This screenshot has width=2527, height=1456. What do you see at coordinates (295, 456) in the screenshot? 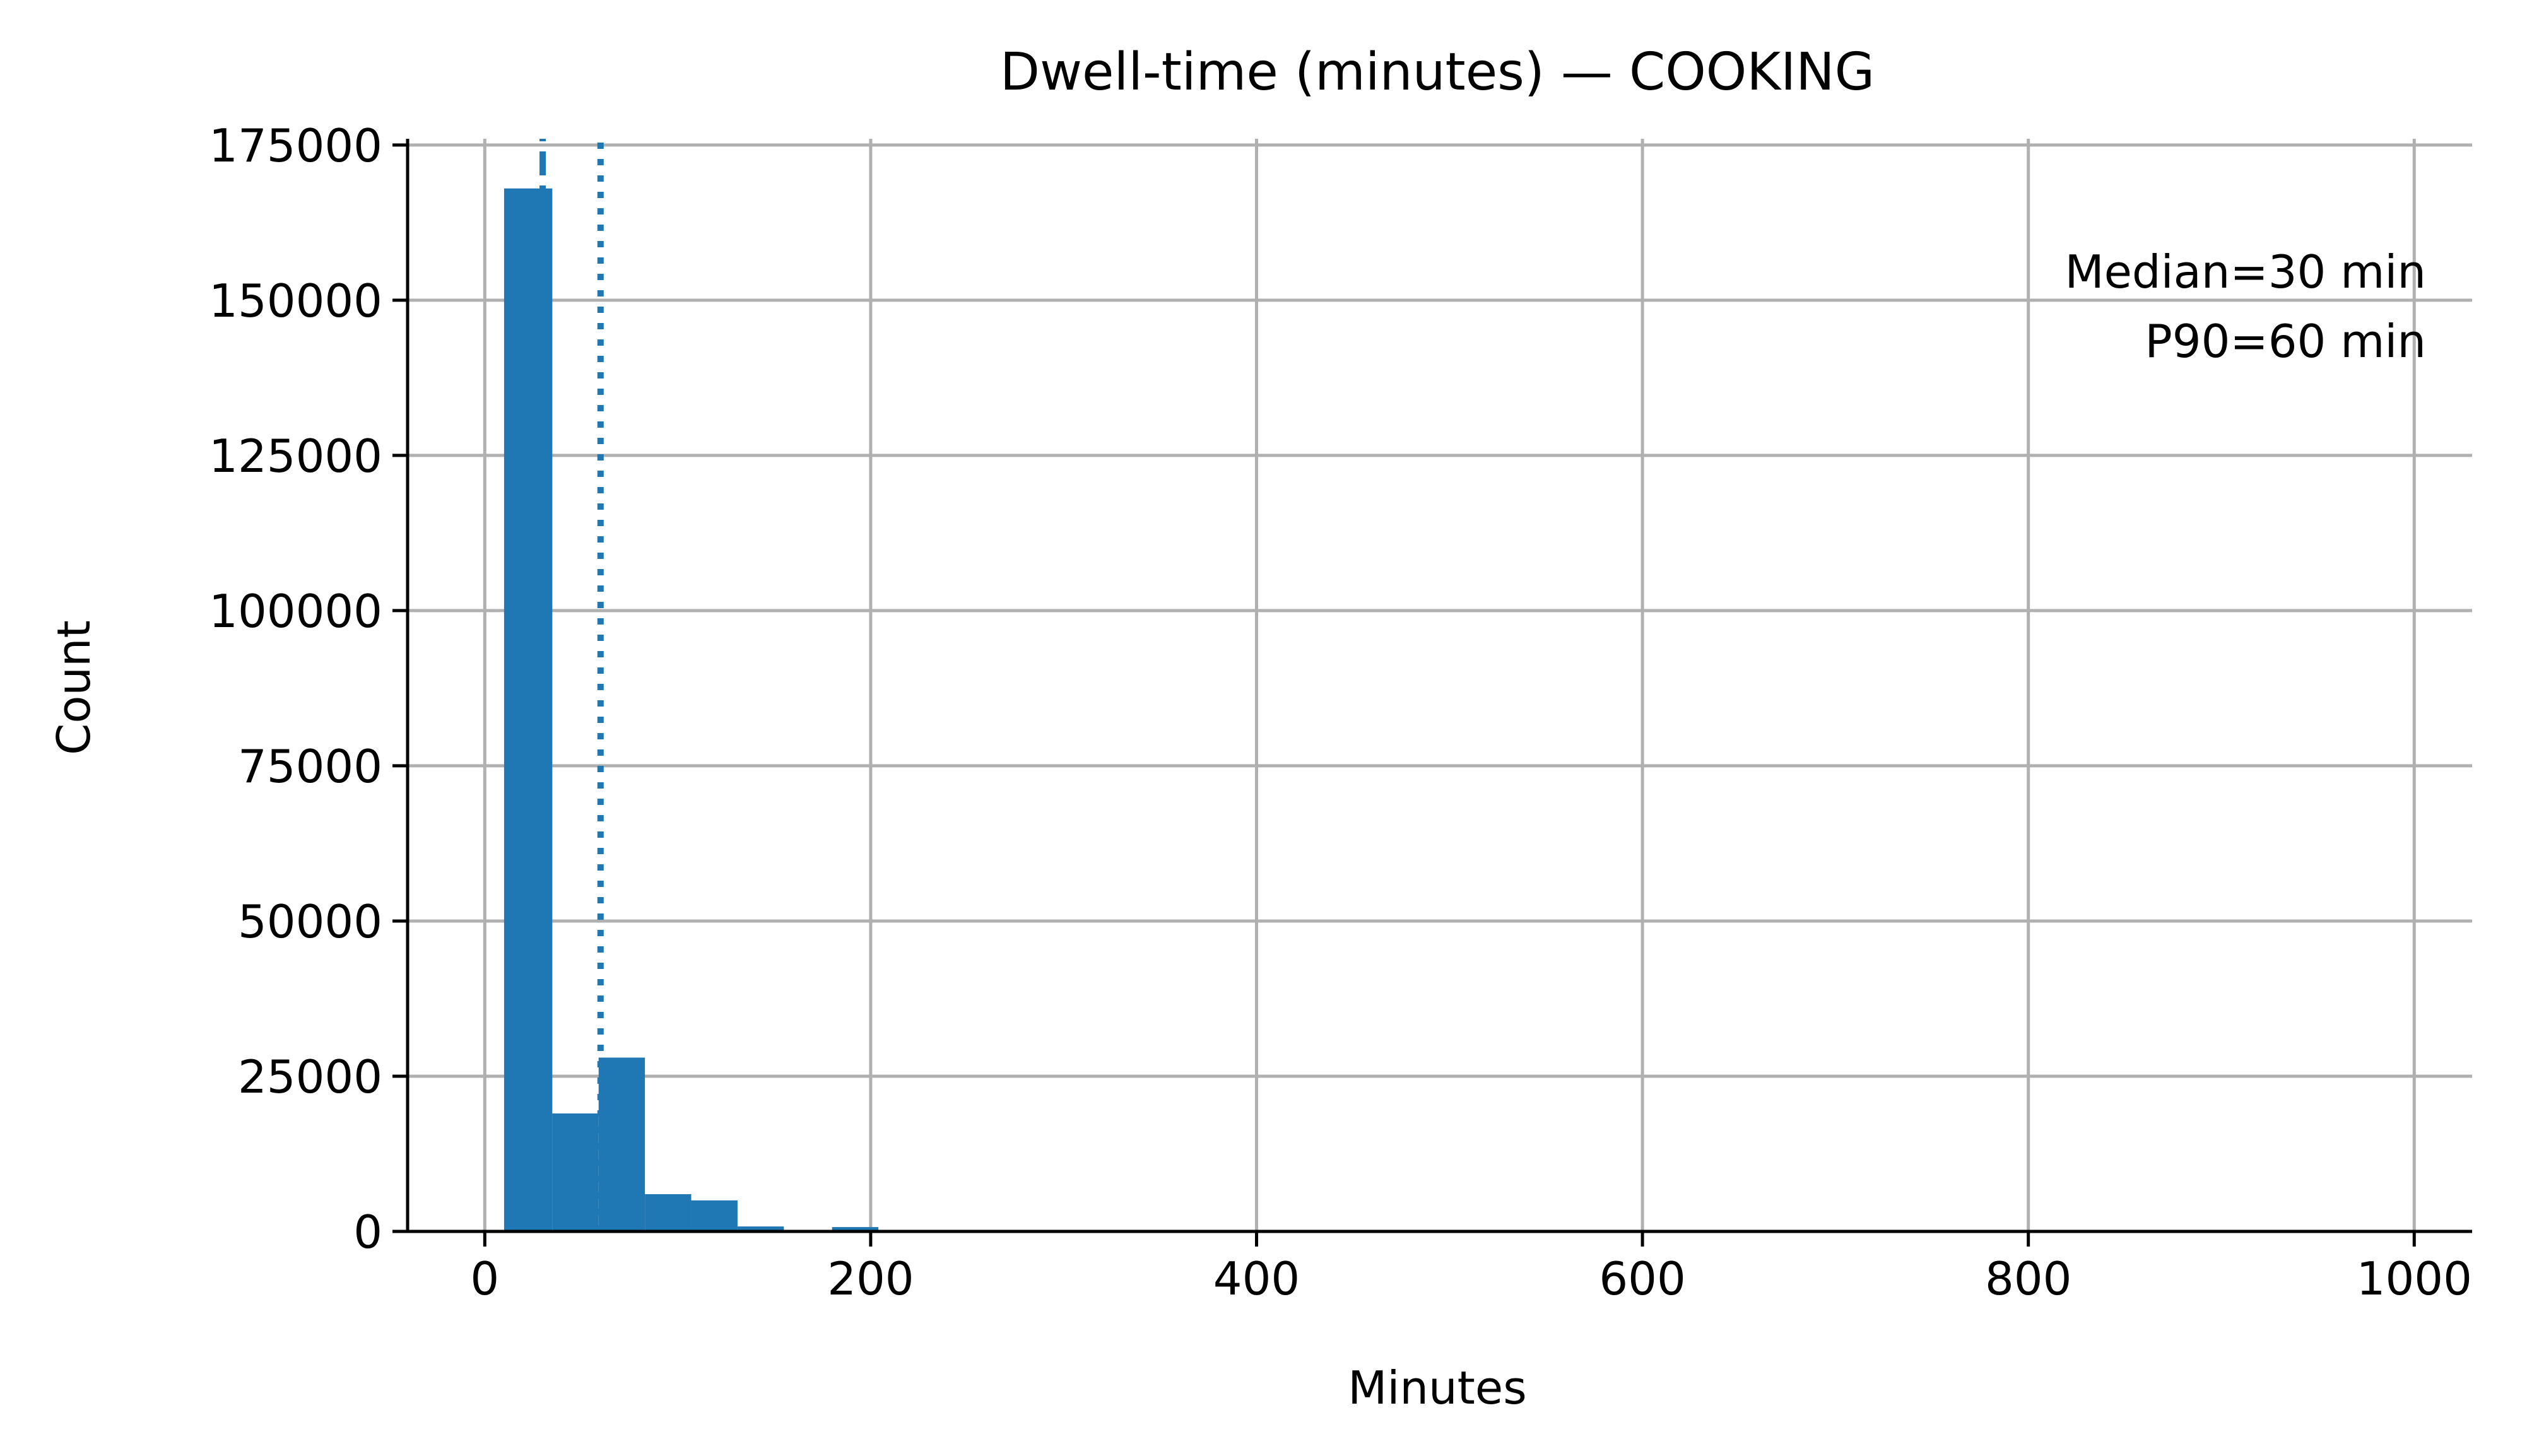
I see `y-tick-label: 125000` at bounding box center [295, 456].